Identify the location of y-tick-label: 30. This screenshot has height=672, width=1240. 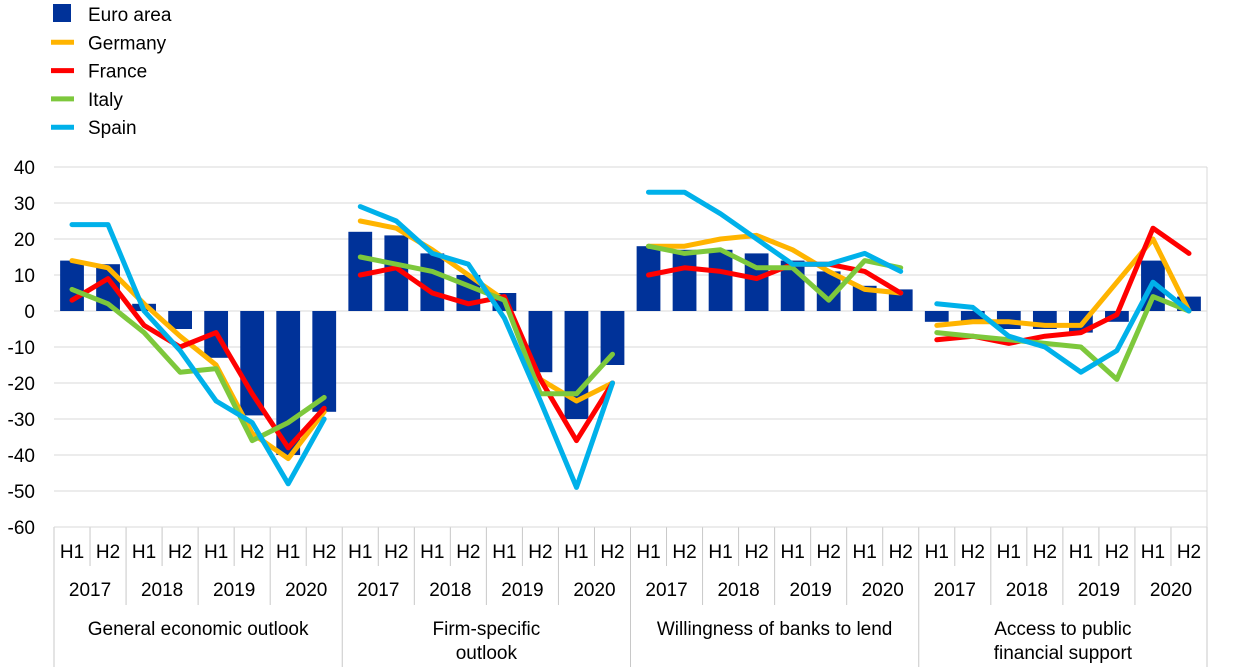
(24, 204).